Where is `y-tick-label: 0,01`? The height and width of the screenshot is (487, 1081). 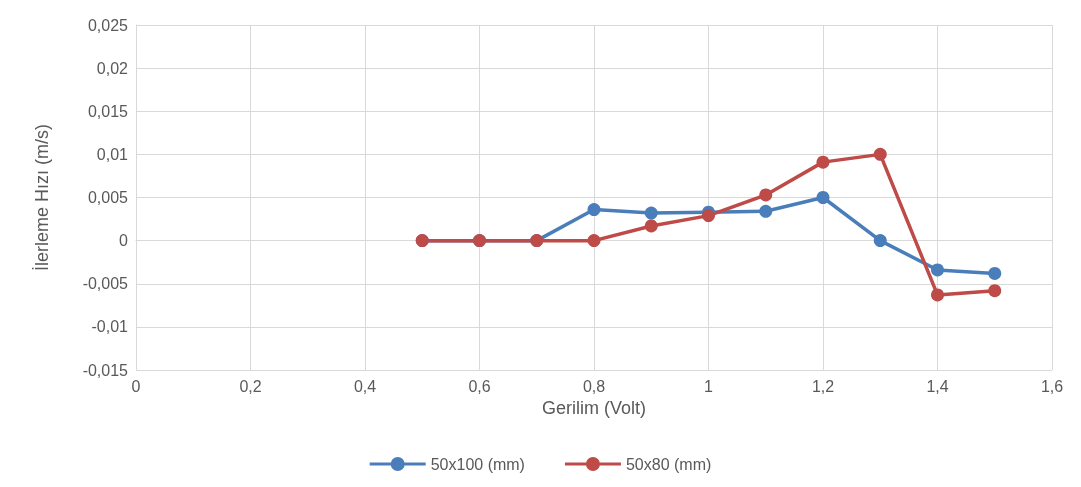 y-tick-label: 0,01 is located at coordinates (112, 154).